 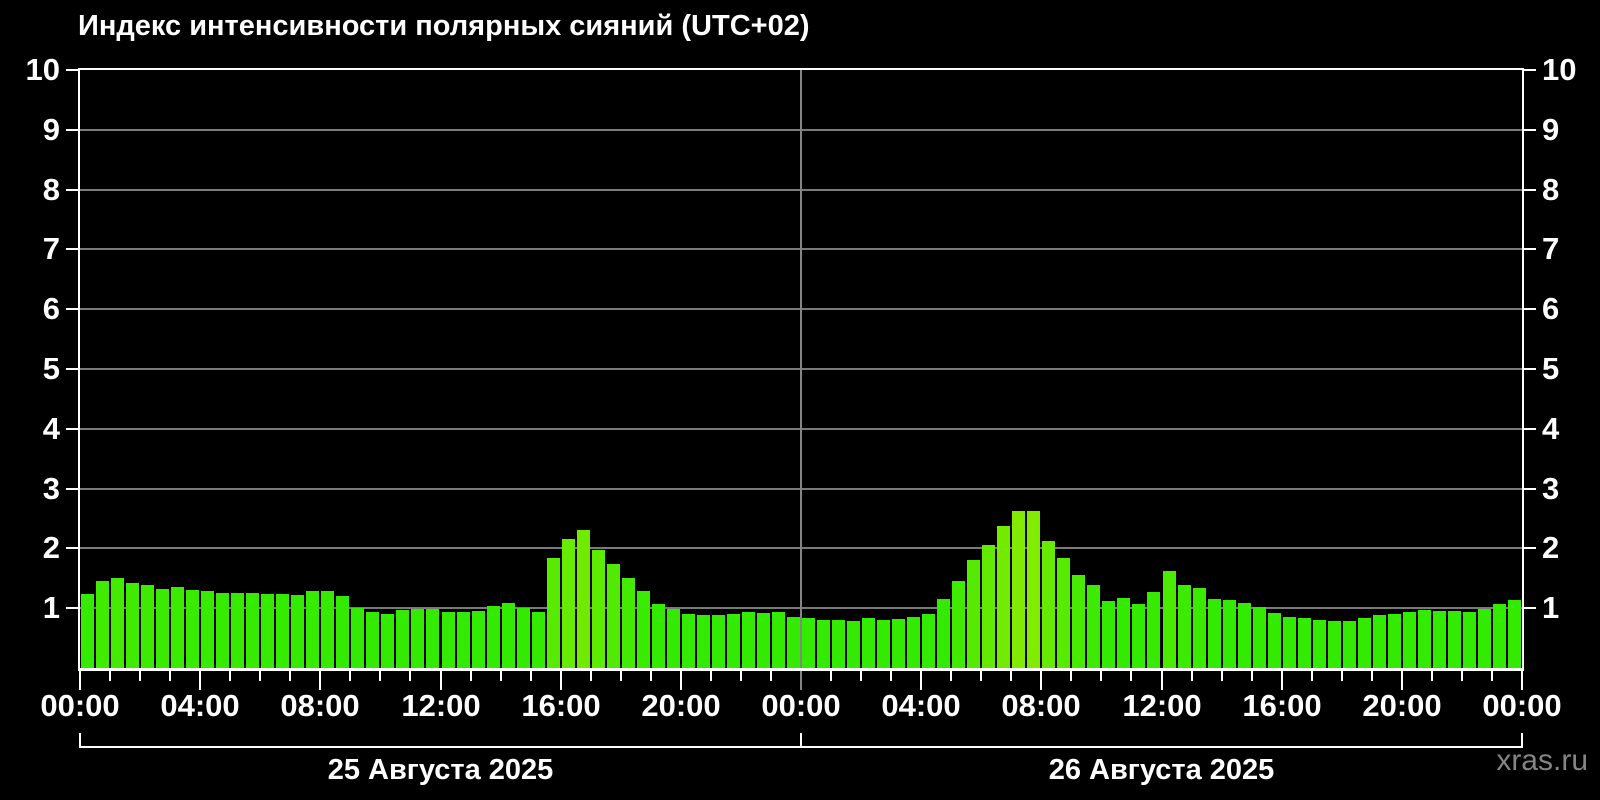 What do you see at coordinates (981, 676) in the screenshot?
I see `x-tick-h30` at bounding box center [981, 676].